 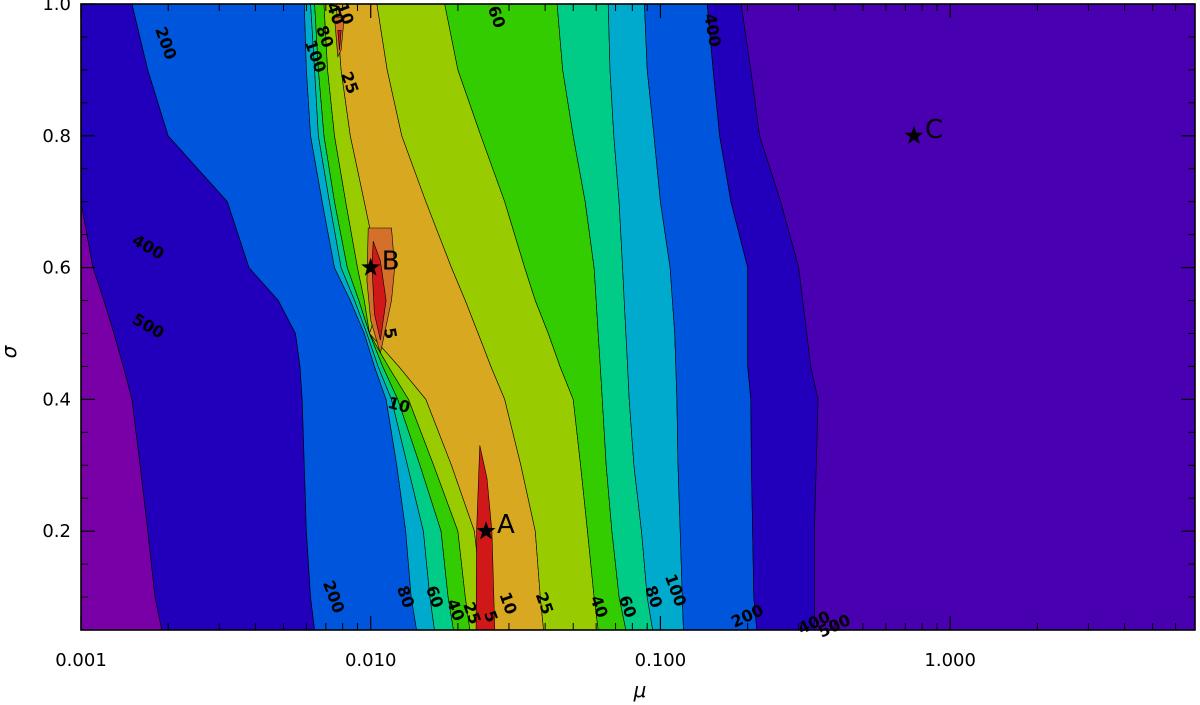 I want to click on y-tick-label: 0.8, so click(x=56, y=136).